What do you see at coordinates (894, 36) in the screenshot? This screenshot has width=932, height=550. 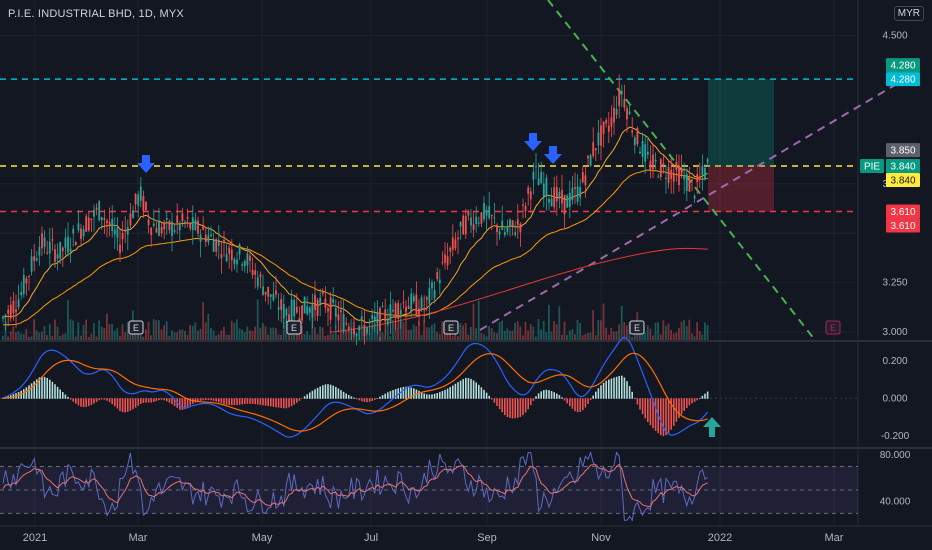 I see `price-axis-tick: 4.500` at bounding box center [894, 36].